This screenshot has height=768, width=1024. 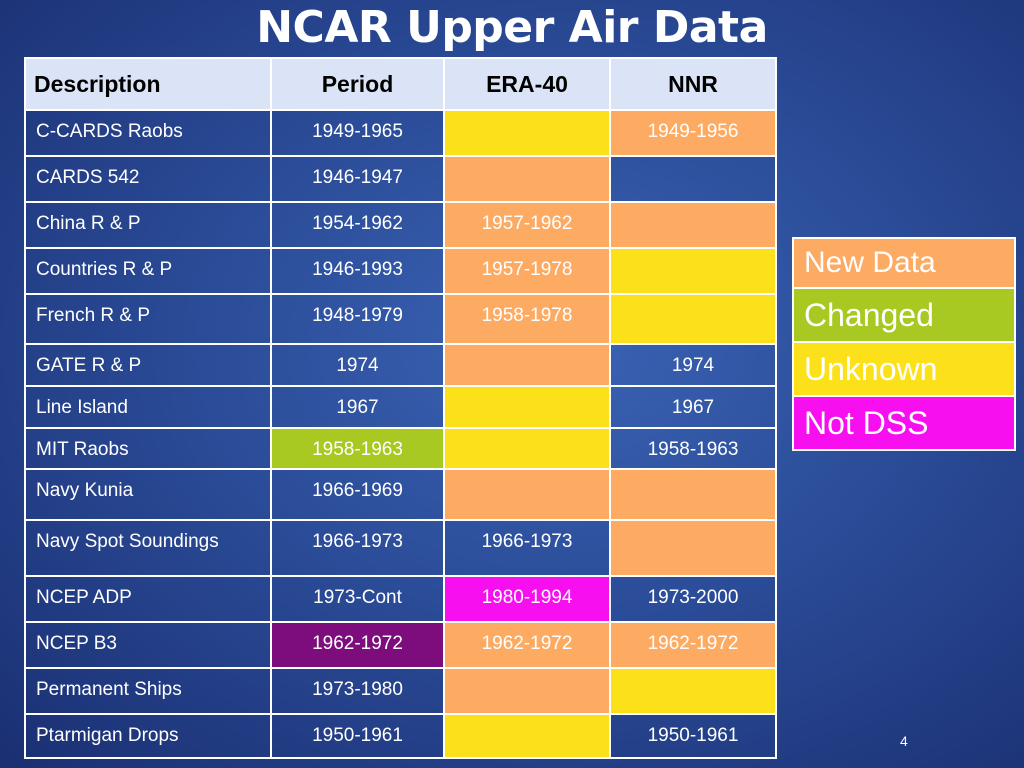 I want to click on table-row: China R & P 1954-1962 1957-1962, so click(x=400, y=225).